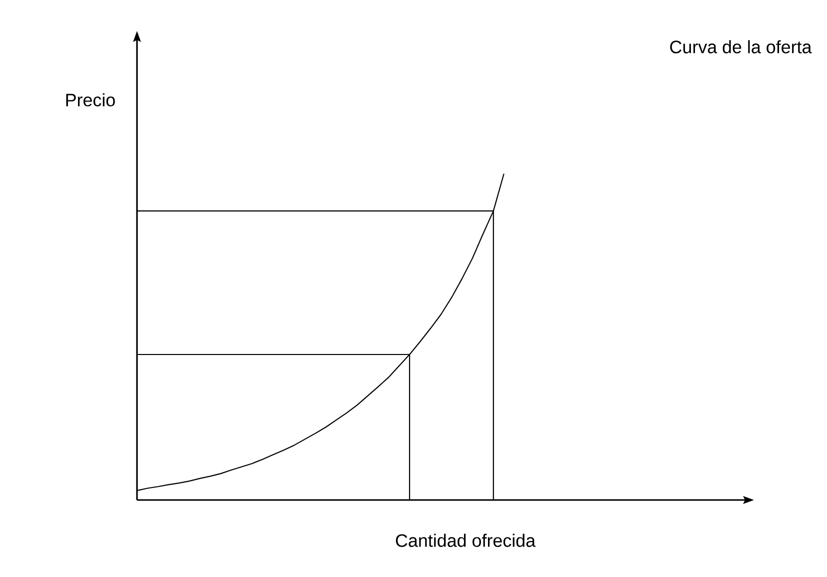 The image size is (827, 577). I want to click on x-axis-title: Cantidad ofrecida, so click(466, 540).